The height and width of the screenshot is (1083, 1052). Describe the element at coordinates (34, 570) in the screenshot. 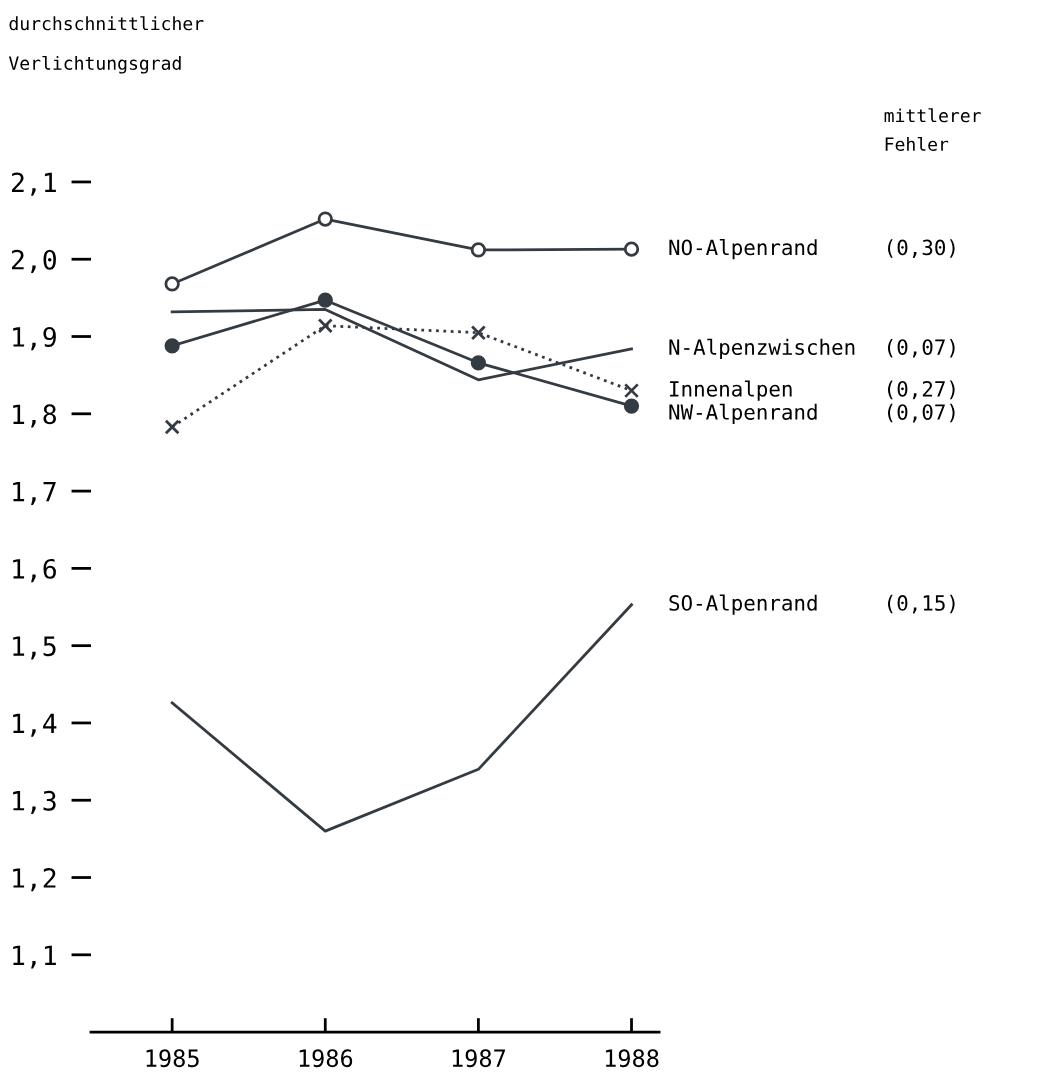

I see `y-tick-label: 1,6` at that location.